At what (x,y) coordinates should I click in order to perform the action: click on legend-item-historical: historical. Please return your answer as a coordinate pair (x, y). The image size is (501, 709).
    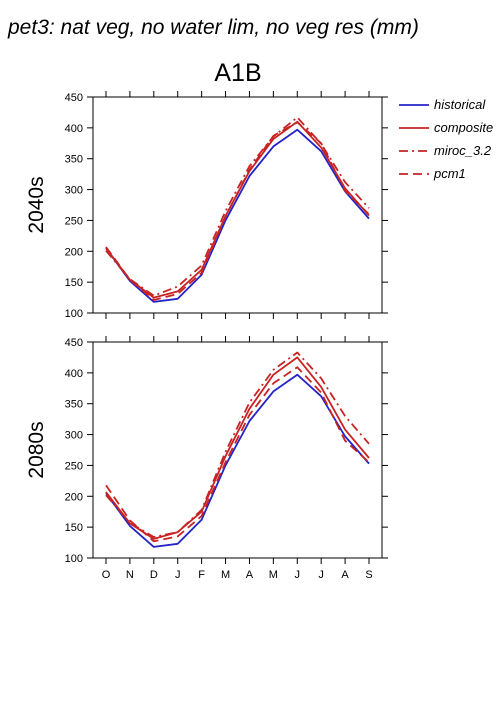
    Looking at the image, I should click on (442, 104).